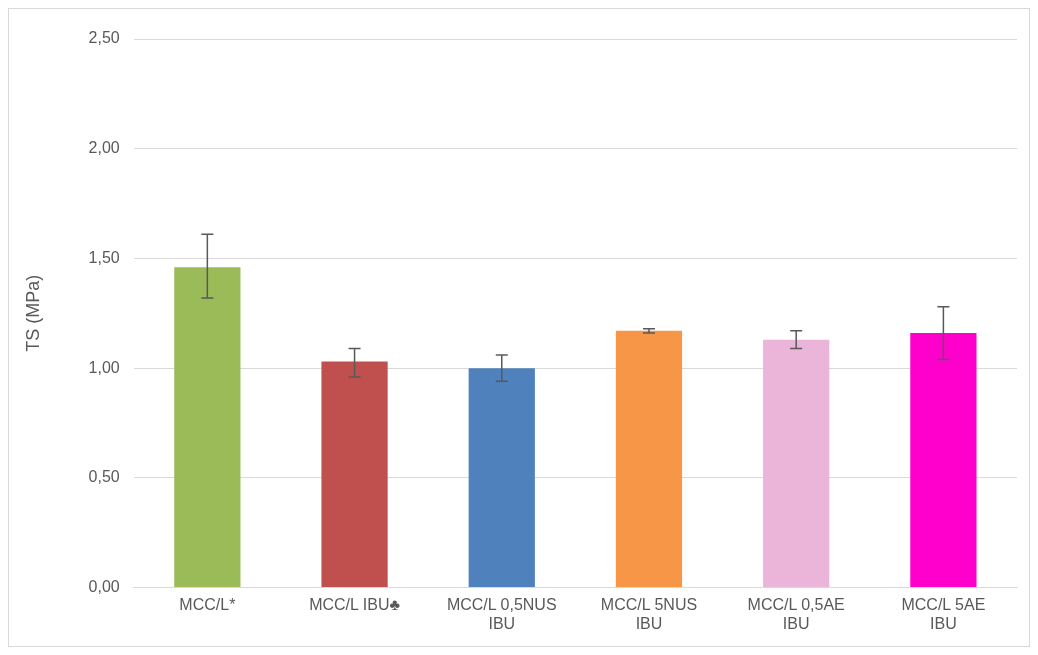  Describe the element at coordinates (943, 613) in the screenshot. I see `x-tick-label: MCC/L 5AE IBU` at that location.